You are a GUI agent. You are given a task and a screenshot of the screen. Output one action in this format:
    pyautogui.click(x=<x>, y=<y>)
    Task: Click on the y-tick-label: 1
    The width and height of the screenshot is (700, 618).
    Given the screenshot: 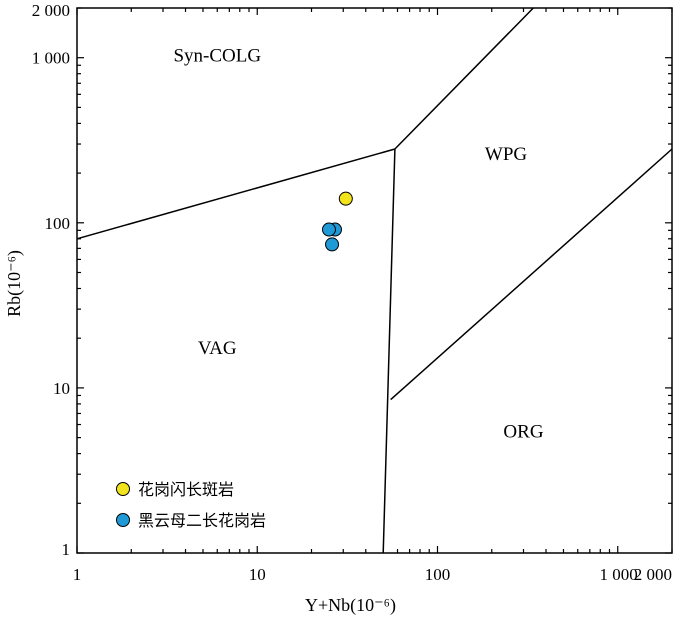 What is the action you would take?
    pyautogui.click(x=66, y=549)
    